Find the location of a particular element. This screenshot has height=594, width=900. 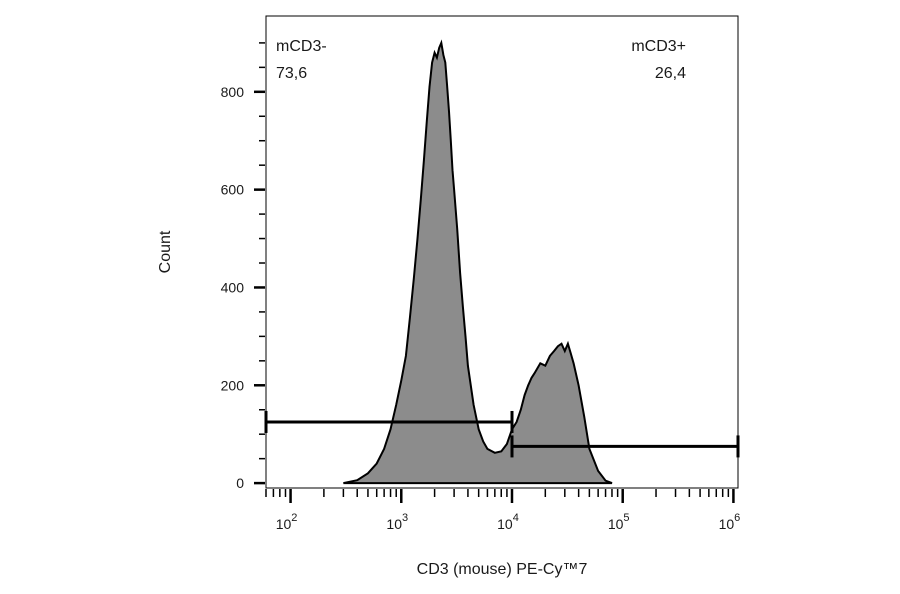

y-tick-label: 0 is located at coordinates (240, 483).